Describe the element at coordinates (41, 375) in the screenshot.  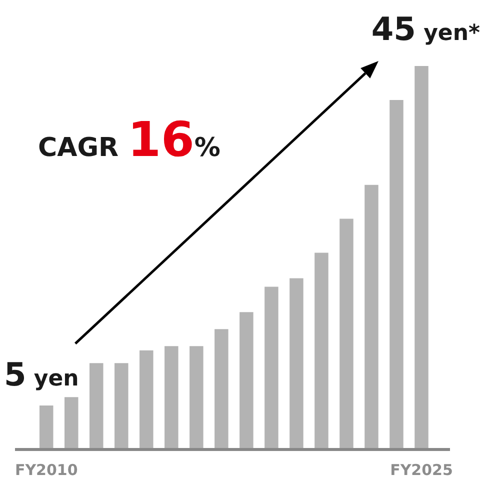
I see `data-label: 5 yen` at that location.